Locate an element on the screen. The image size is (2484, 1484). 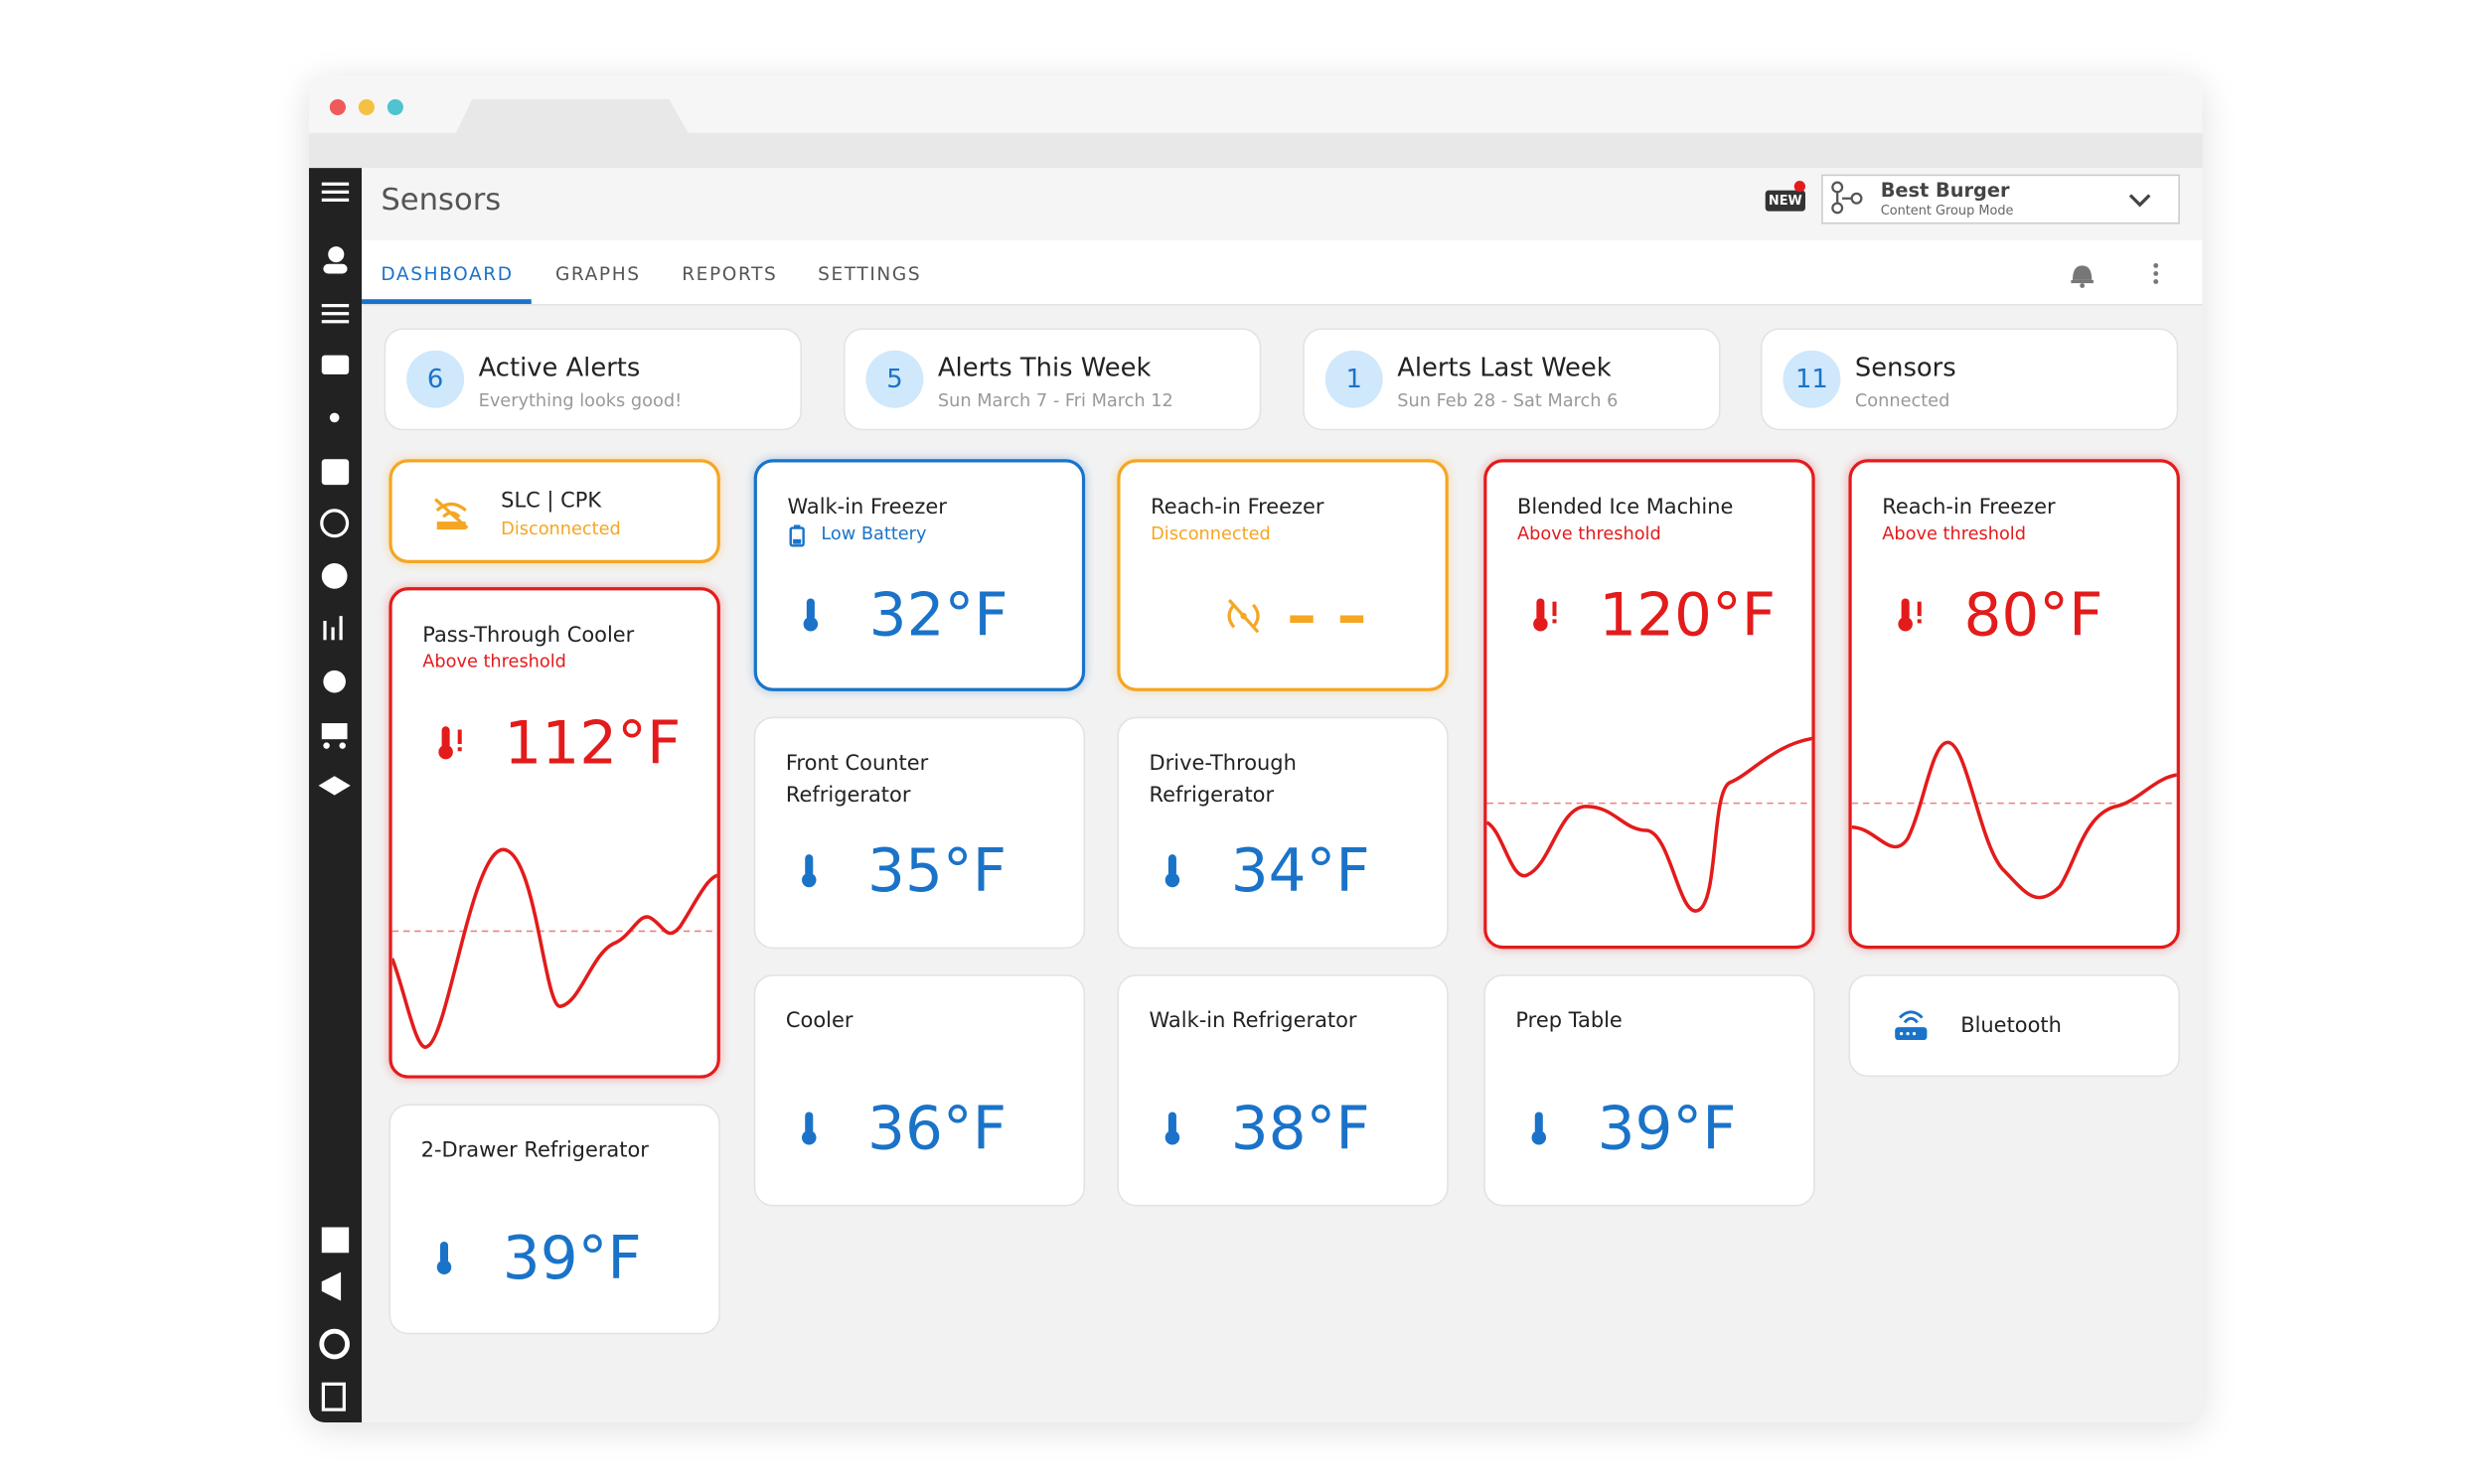
sensor-temp: 34°F is located at coordinates (1300, 871).